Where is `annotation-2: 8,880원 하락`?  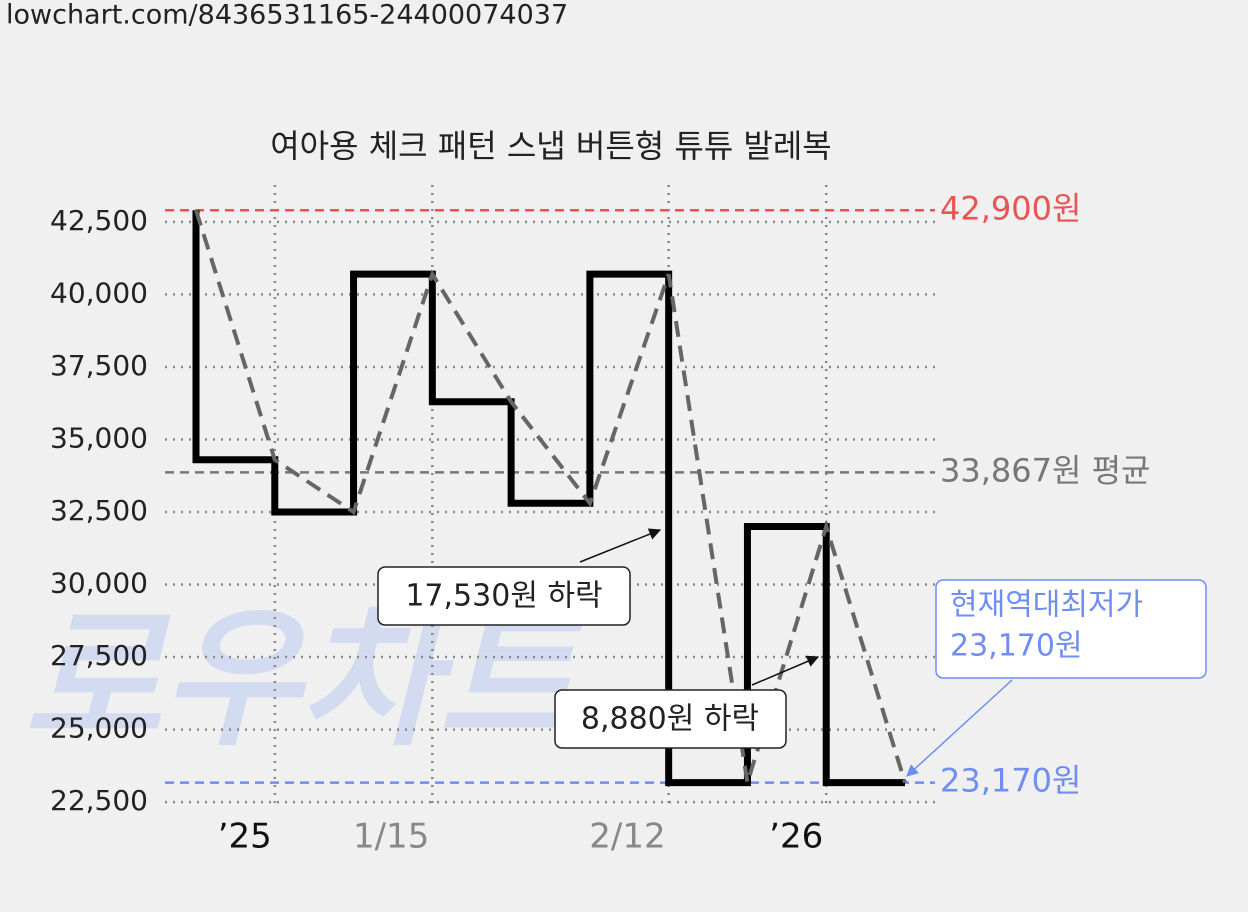
annotation-2: 8,880원 하락 is located at coordinates (687, 702).